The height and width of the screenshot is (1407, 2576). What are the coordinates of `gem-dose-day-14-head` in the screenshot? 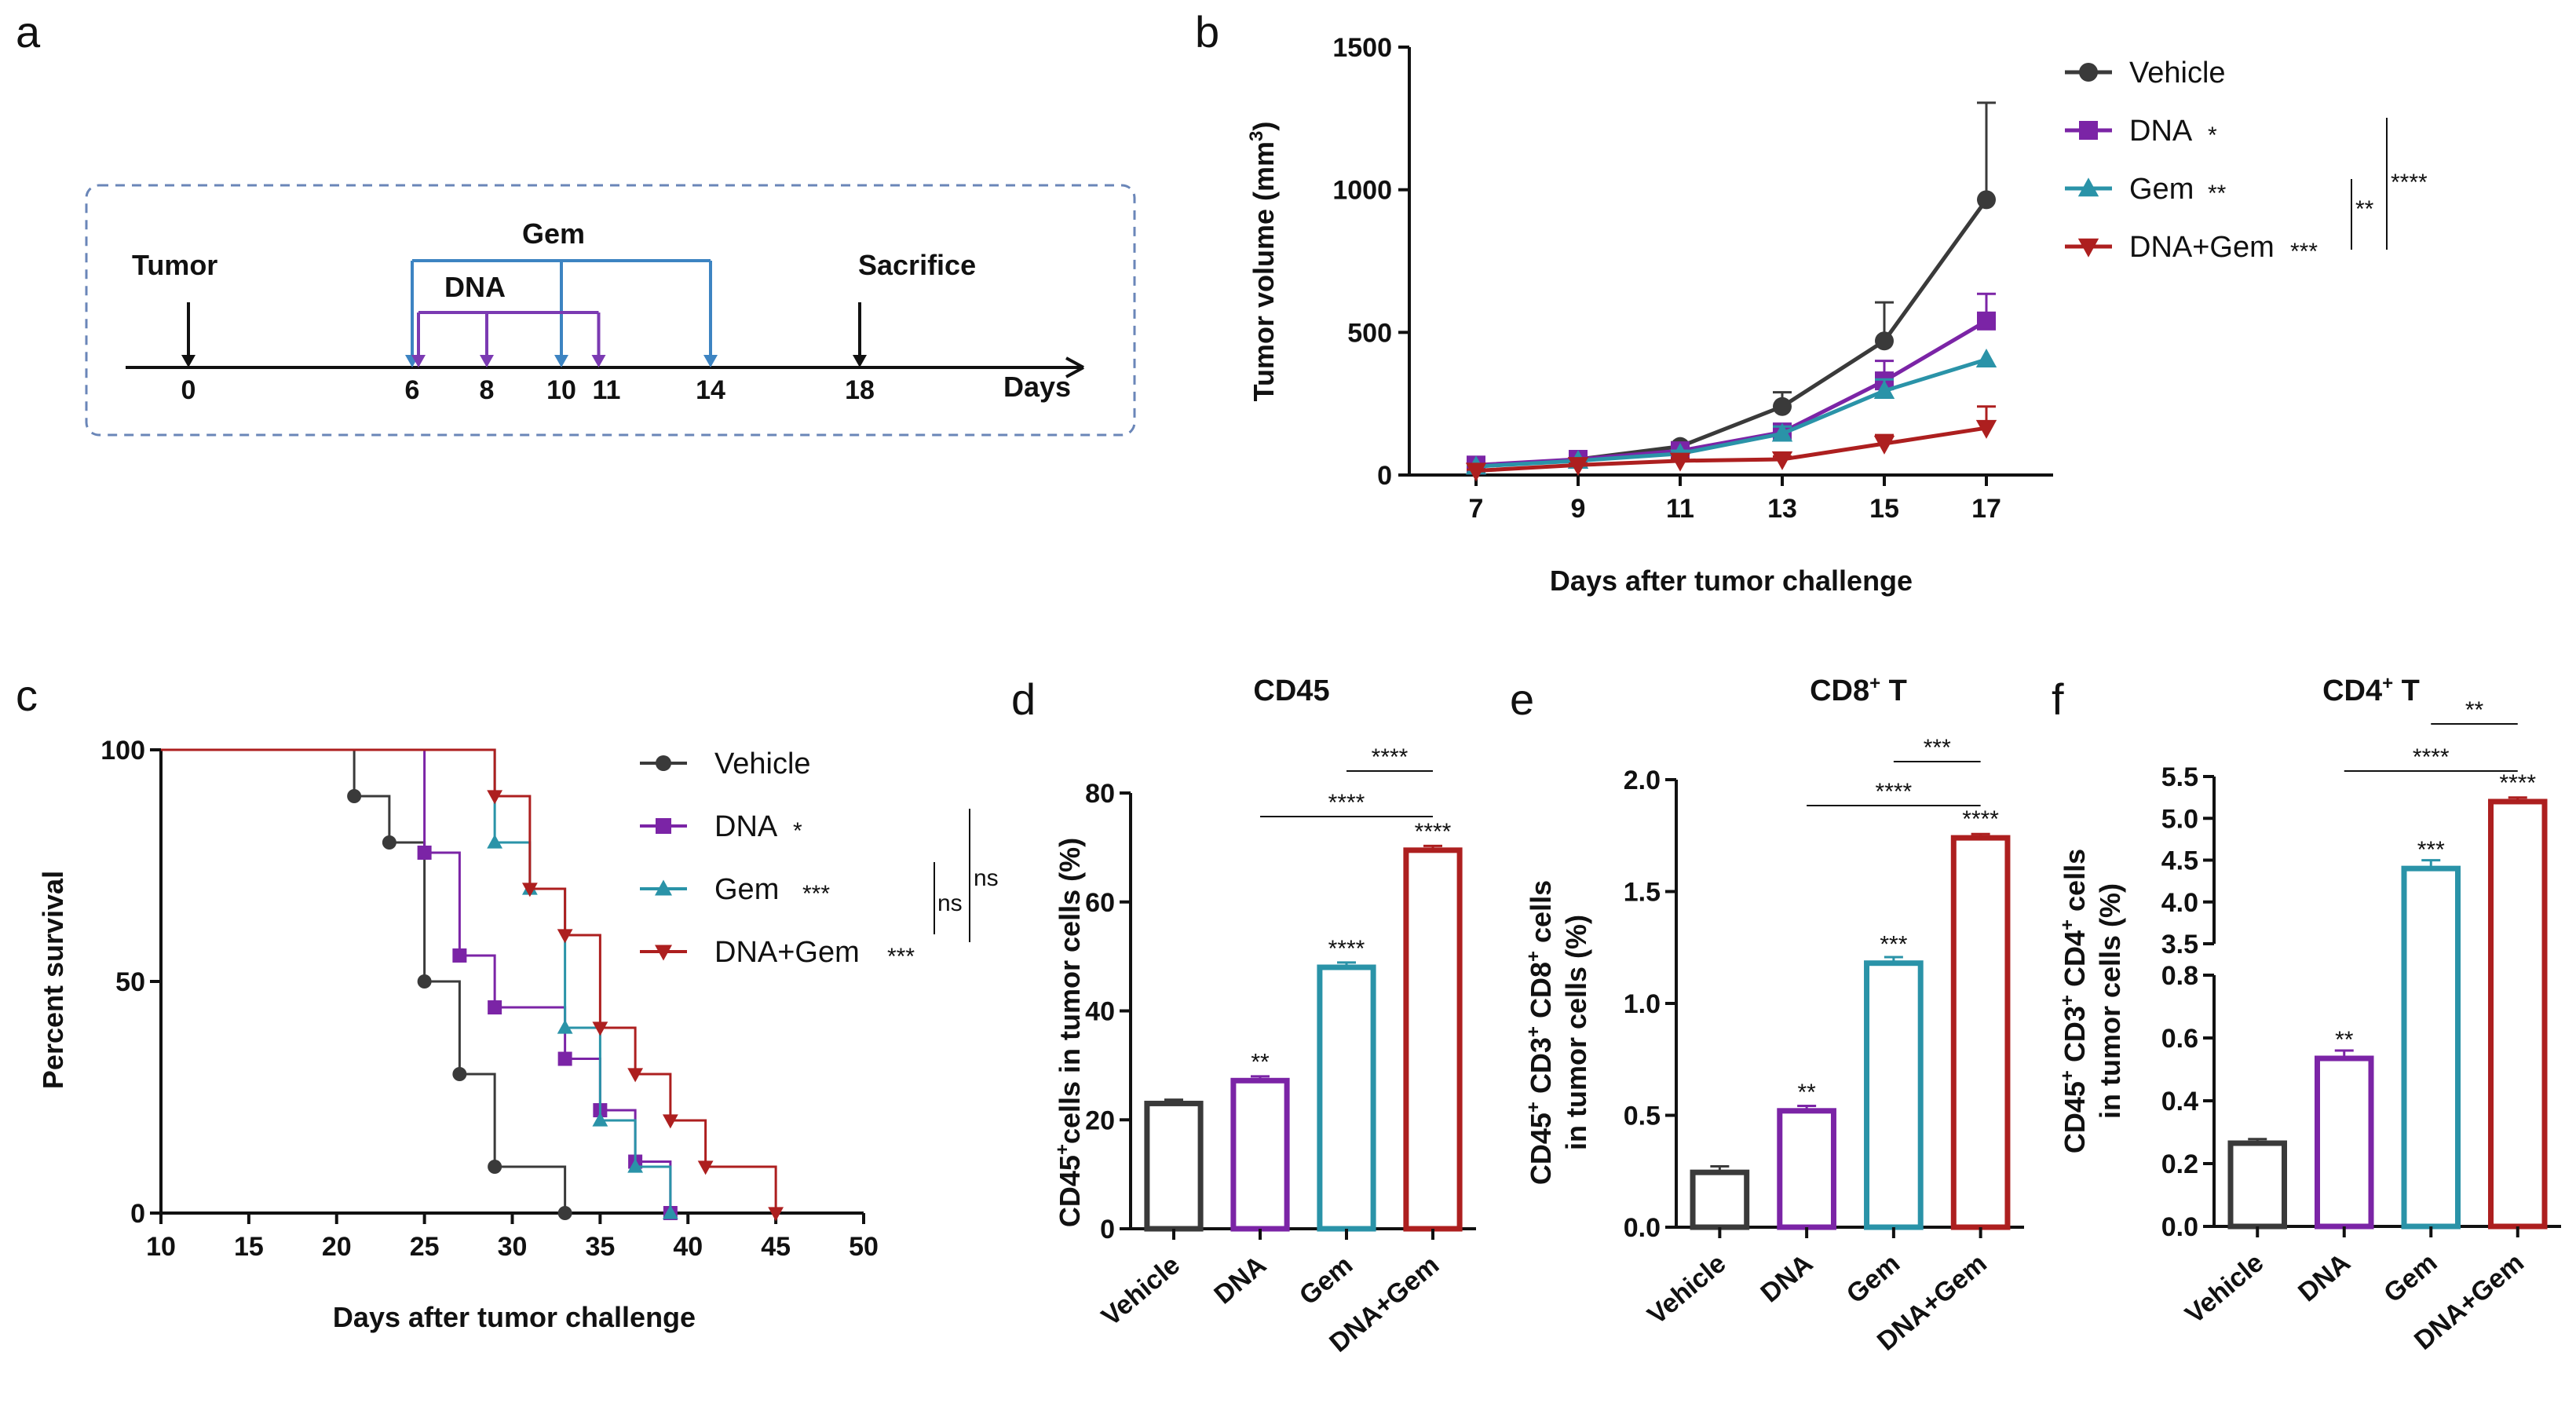 It's located at (710, 361).